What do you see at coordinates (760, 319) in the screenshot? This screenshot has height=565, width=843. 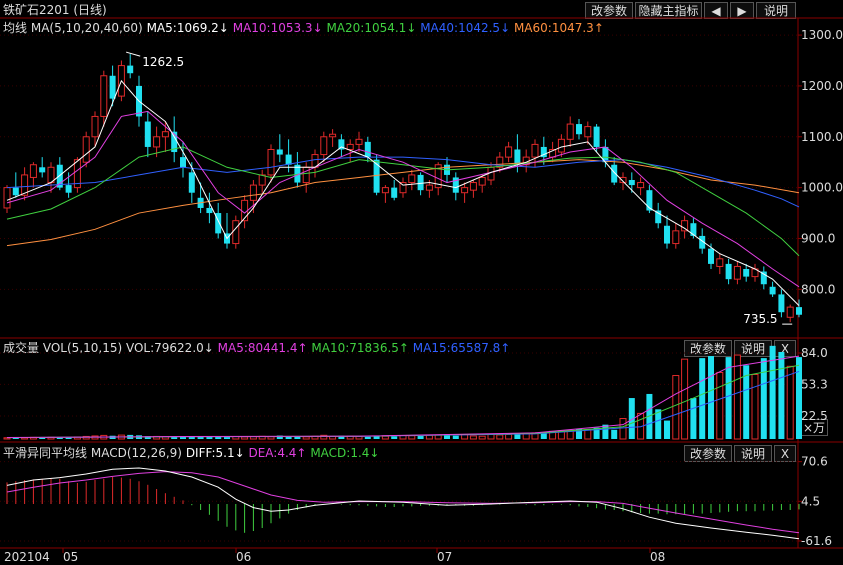 I see `low-annotation: 735.5` at bounding box center [760, 319].